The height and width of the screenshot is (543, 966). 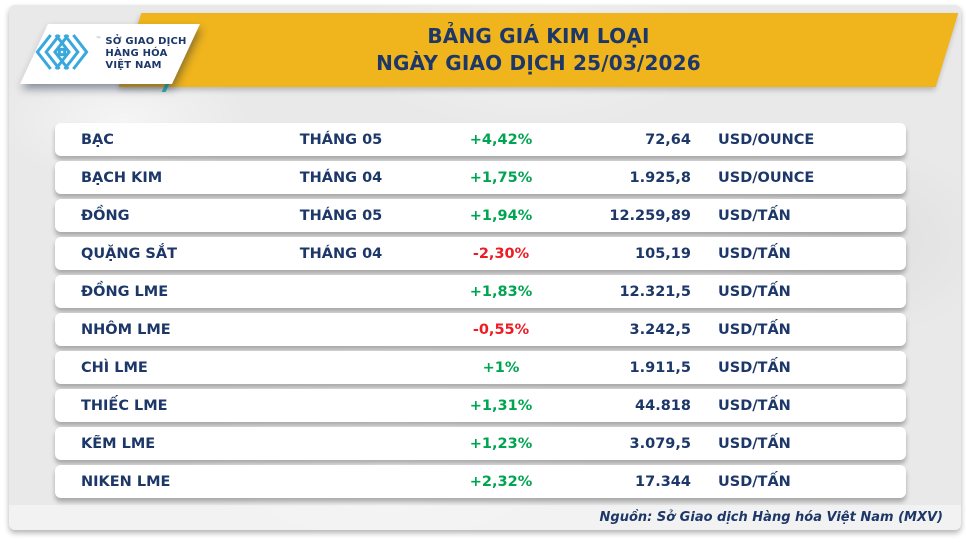 What do you see at coordinates (660, 443) in the screenshot?
I see `price-value: 3.079,5` at bounding box center [660, 443].